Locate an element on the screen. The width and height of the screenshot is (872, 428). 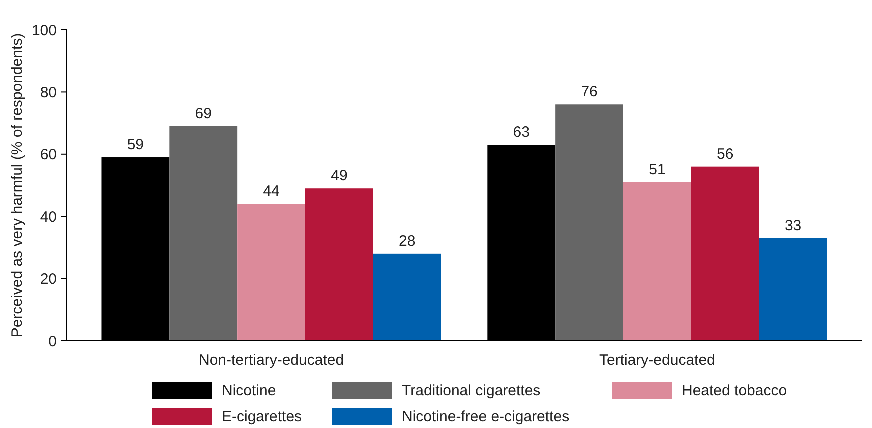
y-tick-label: 60 is located at coordinates (48, 155).